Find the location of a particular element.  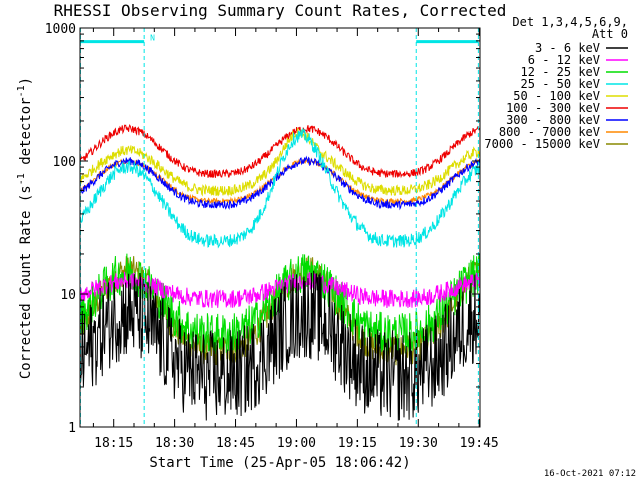

x-tick-label-5: 19:30 is located at coordinates (418, 443).